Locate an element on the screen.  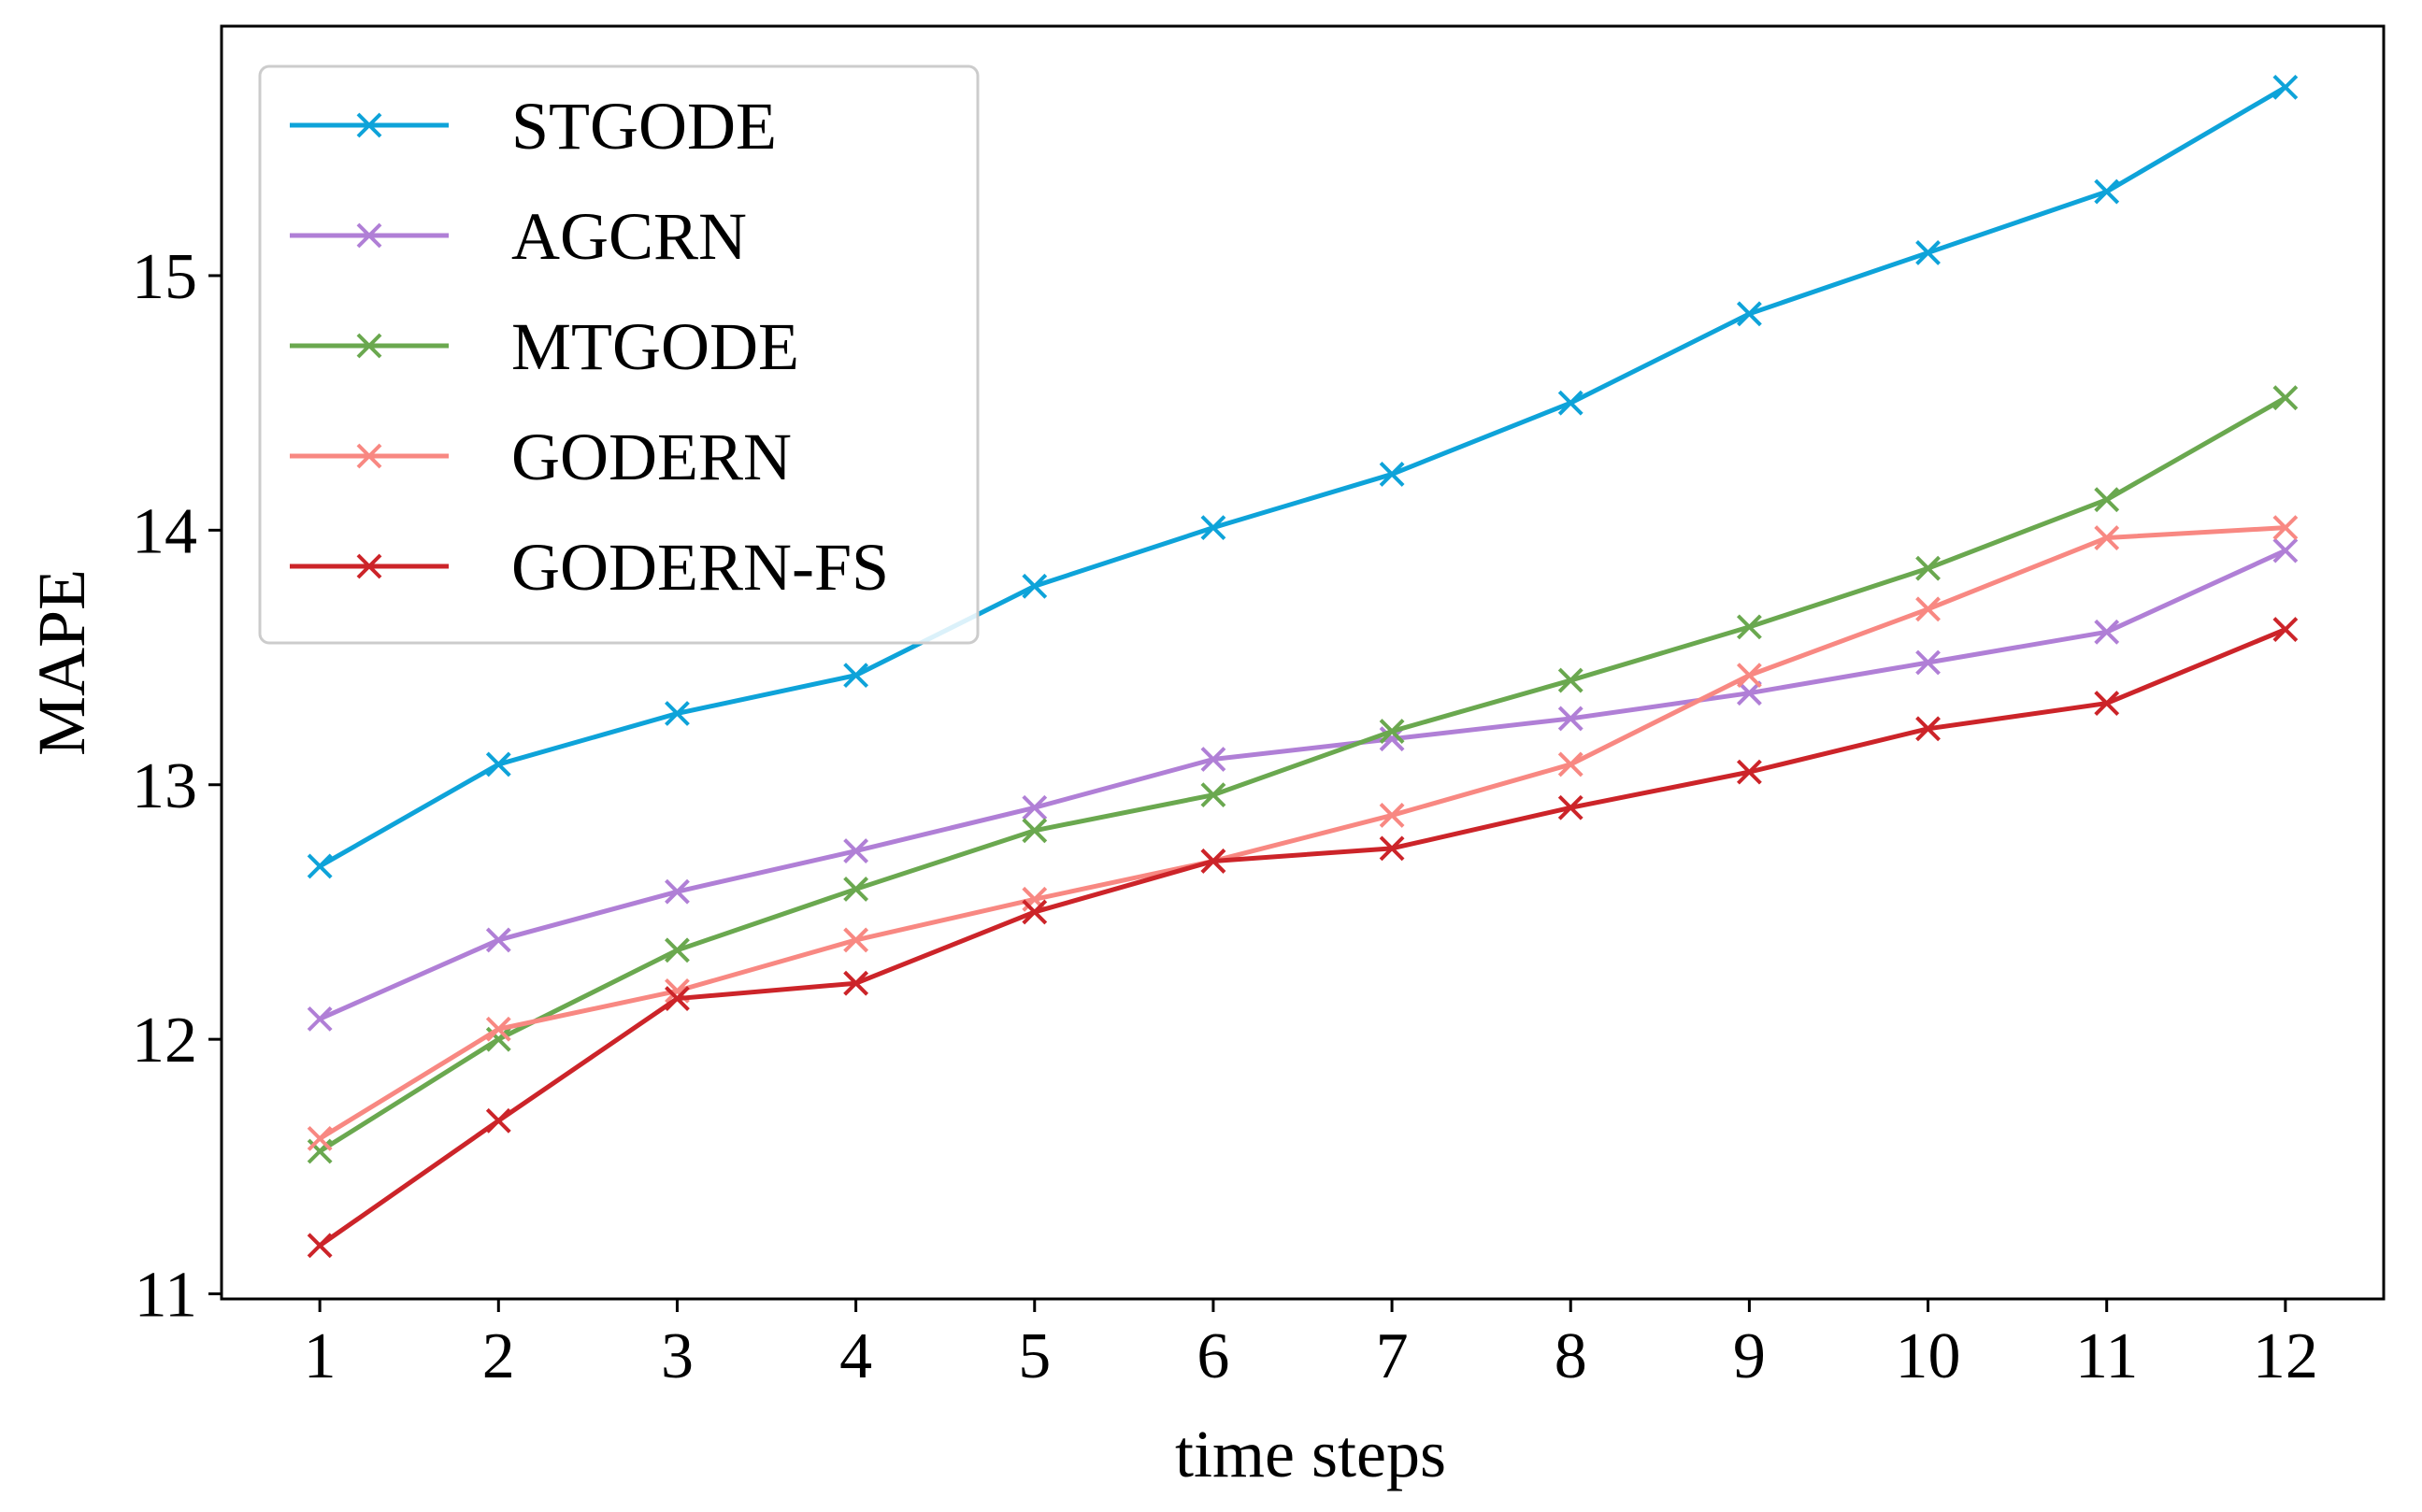
legend-item-agcrn: AGCRN is located at coordinates (518, 236).